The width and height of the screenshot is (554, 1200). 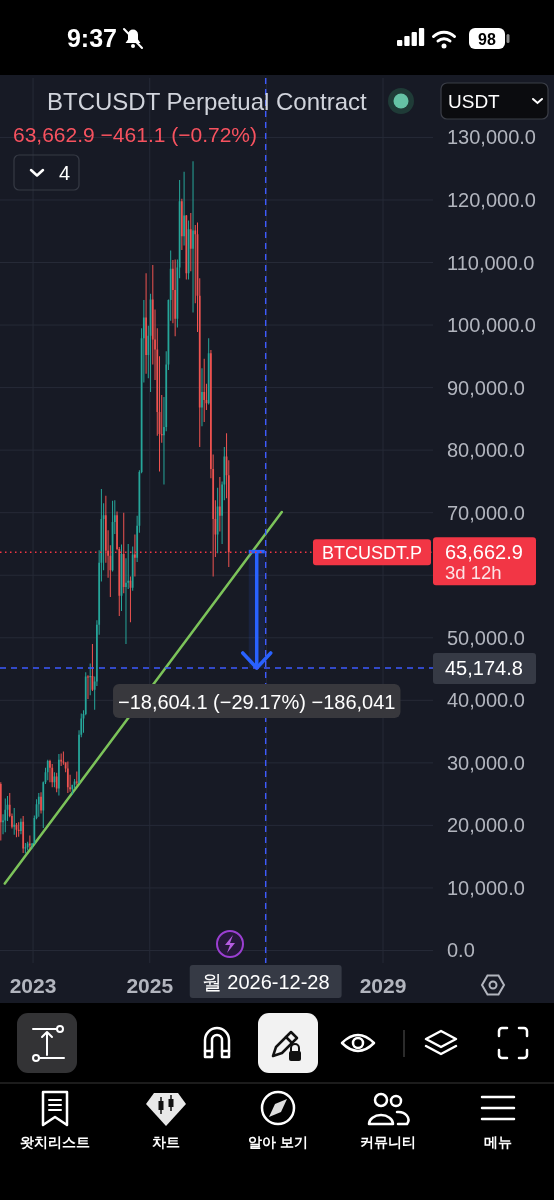 What do you see at coordinates (207, 101) in the screenshot?
I see `chart-title: BTCUSDT Perpetual Contract` at bounding box center [207, 101].